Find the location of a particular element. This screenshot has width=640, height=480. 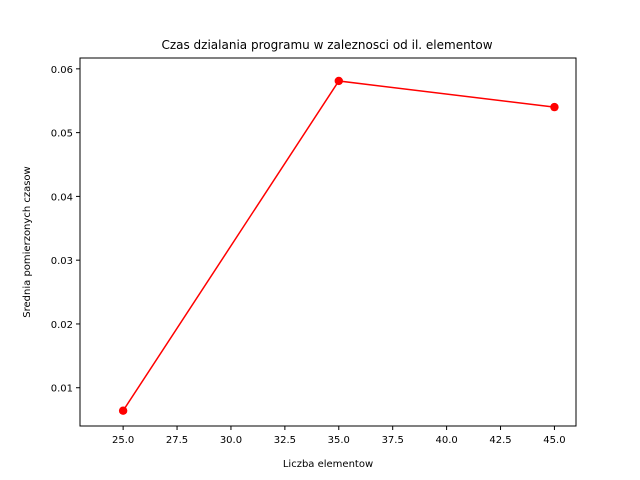

y-tick-label: 0.05 is located at coordinates (62, 134).